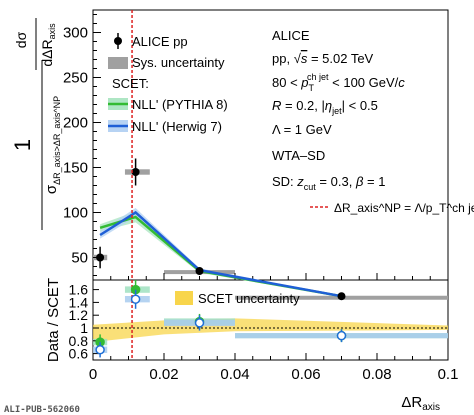 This screenshot has height=415, width=474. What do you see at coordinates (338, 82) in the screenshot?
I see `annotation-pt-range: 80 < pTch jet < 100 GeV/c` at bounding box center [338, 82].